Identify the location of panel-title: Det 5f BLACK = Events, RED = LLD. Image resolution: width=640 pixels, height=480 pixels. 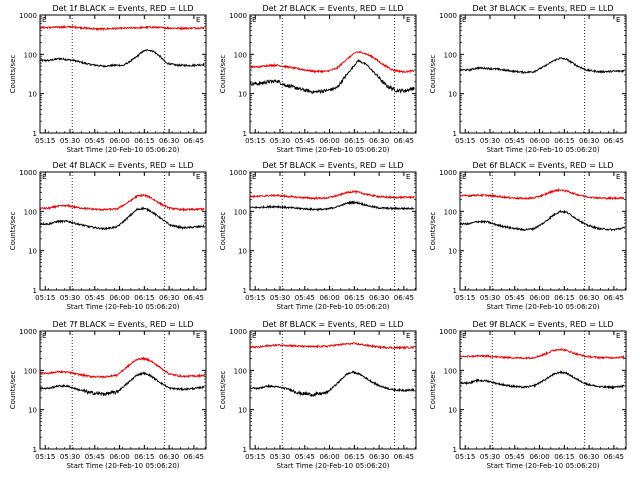
(332, 165).